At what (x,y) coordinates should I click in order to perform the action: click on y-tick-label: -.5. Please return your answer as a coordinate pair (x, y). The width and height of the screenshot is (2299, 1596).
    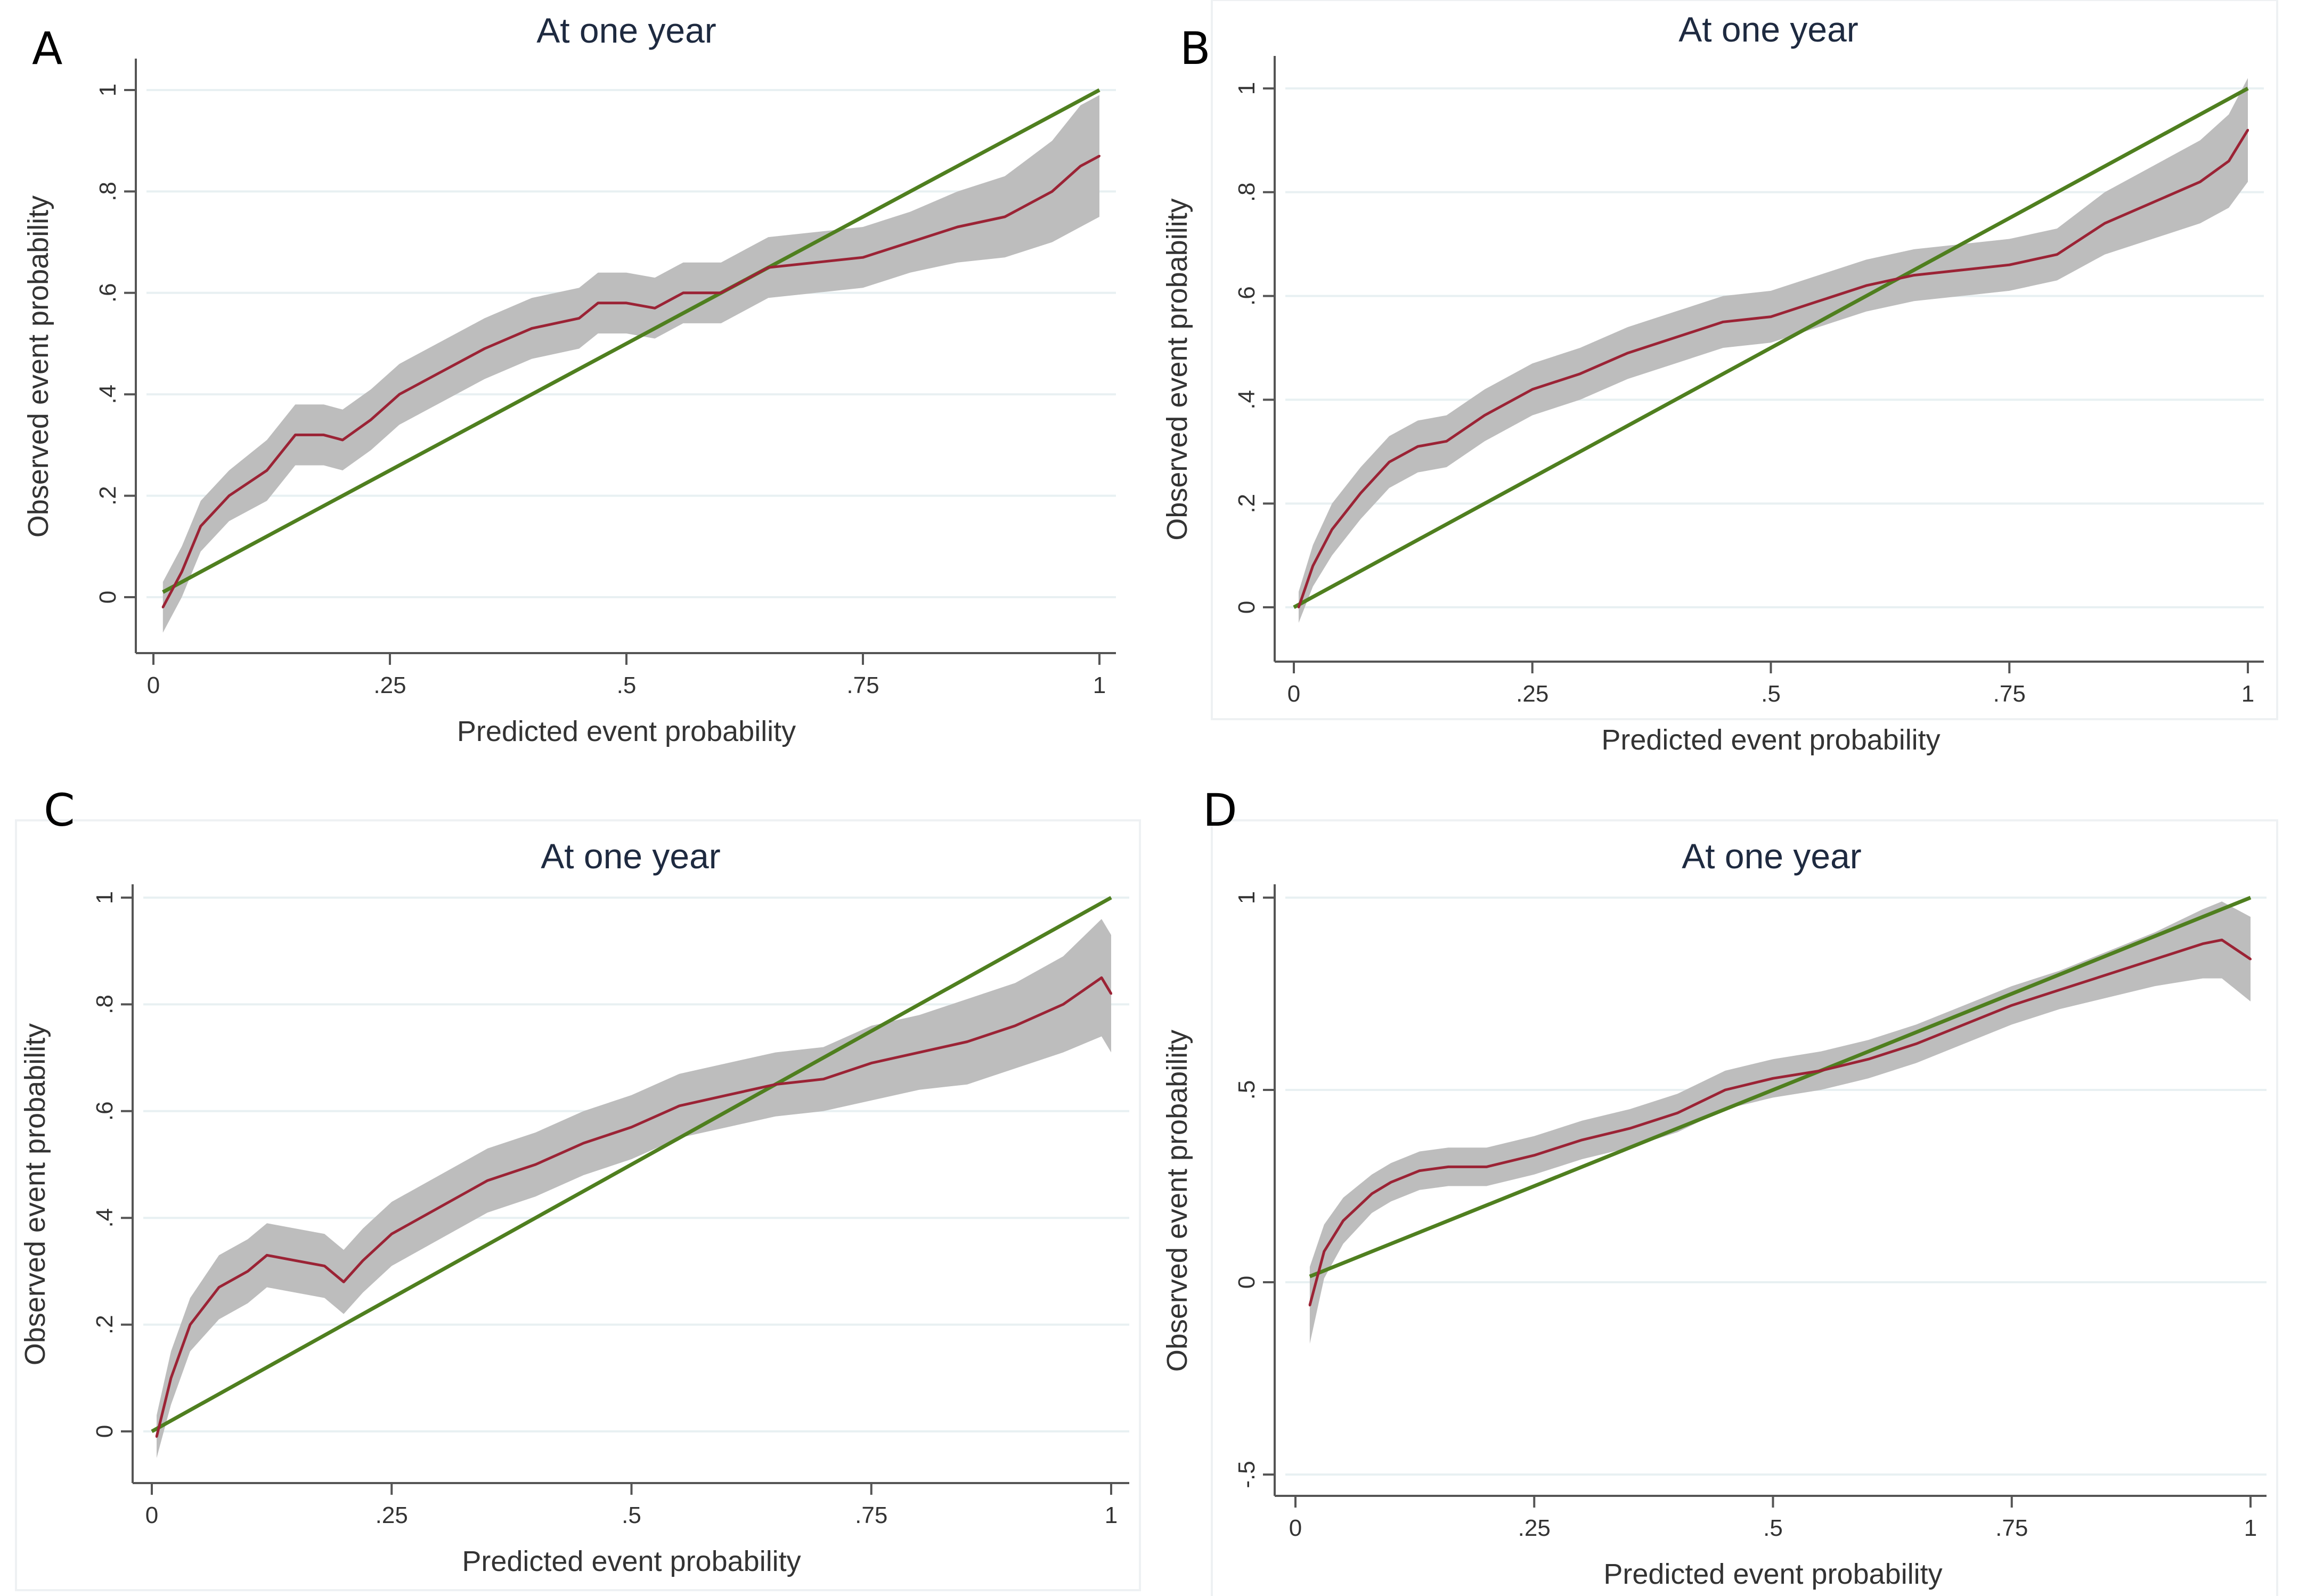
    Looking at the image, I should click on (1247, 1474).